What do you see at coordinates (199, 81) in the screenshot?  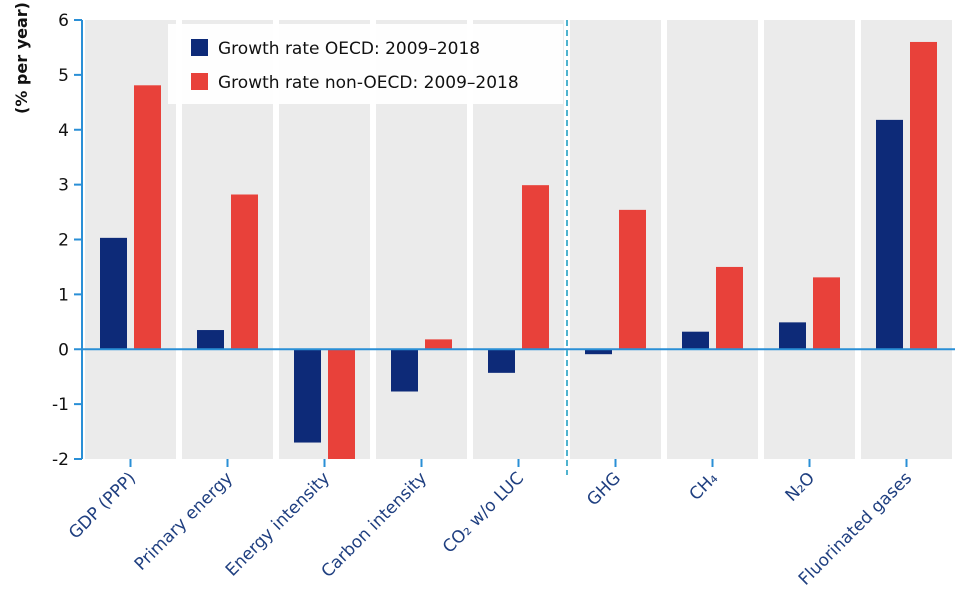 I see `legend-swatch-non-oecd` at bounding box center [199, 81].